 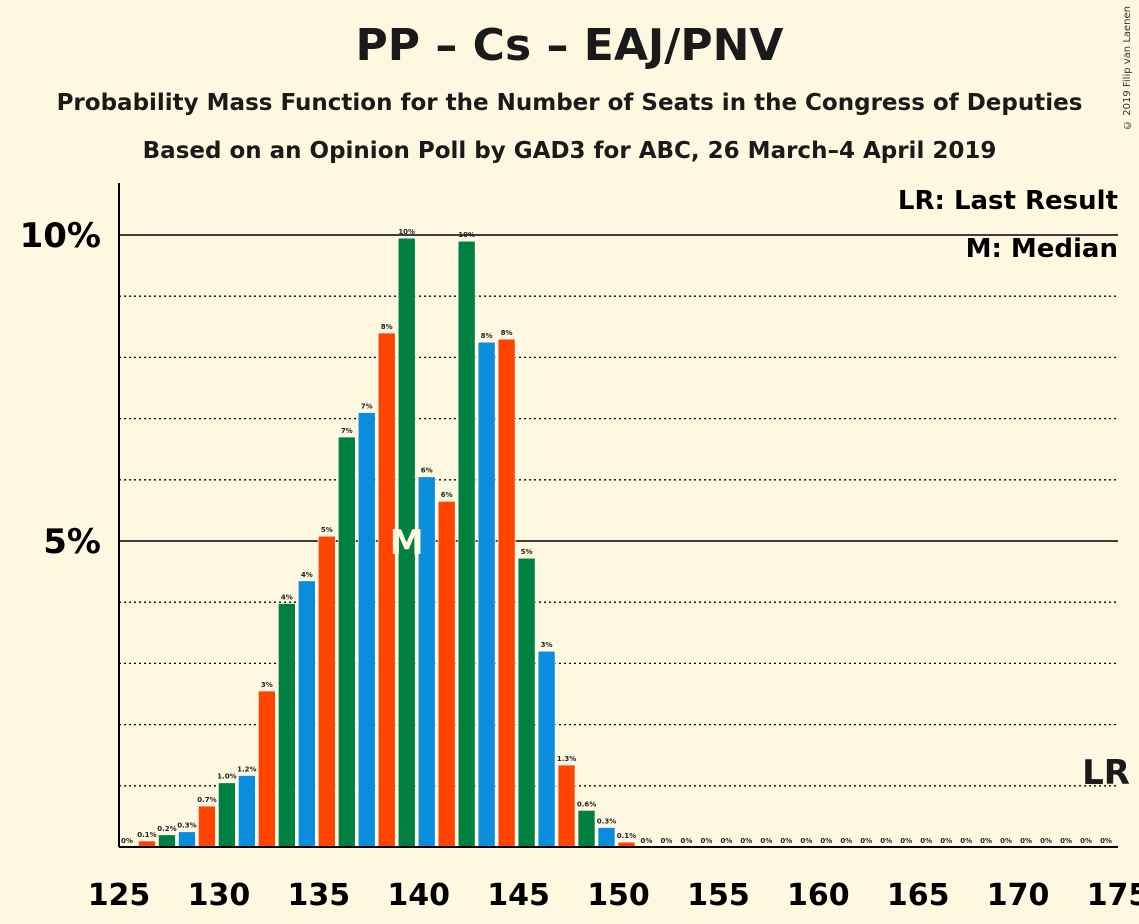 What do you see at coordinates (166, 829) in the screenshot?
I see `bar-data-label: 0.2%` at bounding box center [166, 829].